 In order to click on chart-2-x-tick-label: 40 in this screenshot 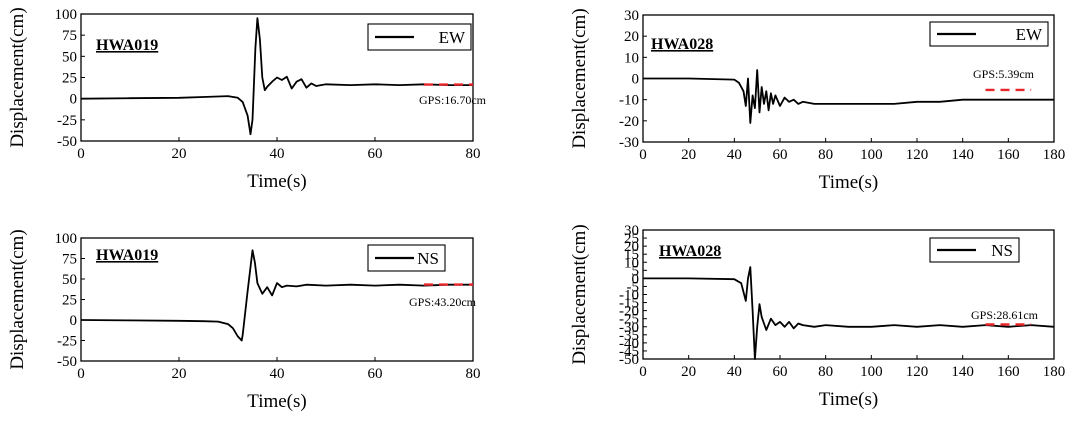, I will do `click(734, 155)`.